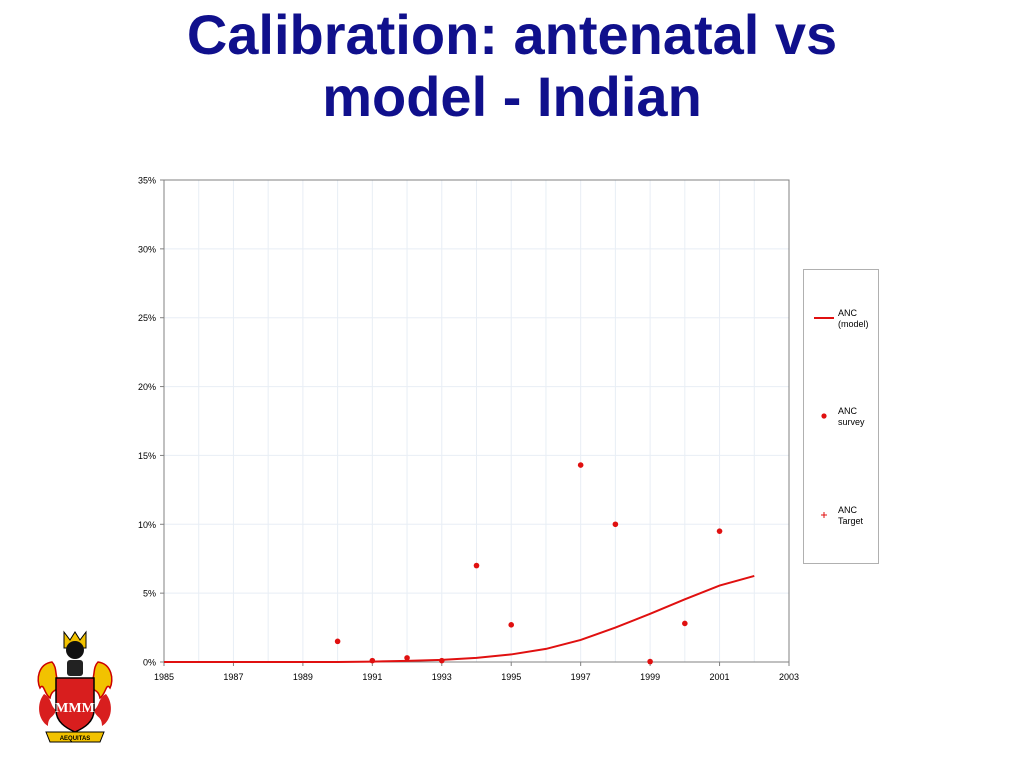 Image resolution: width=1024 pixels, height=768 pixels. Describe the element at coordinates (824, 515) in the screenshot. I see `legend-cross-swatch` at that location.